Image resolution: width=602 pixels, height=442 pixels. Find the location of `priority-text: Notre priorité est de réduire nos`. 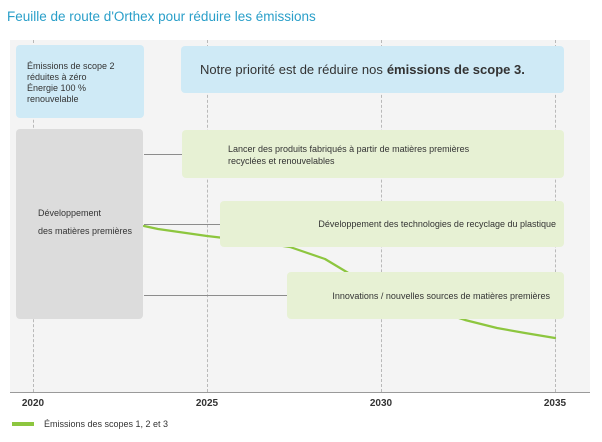

priority-text: Notre priorité est de réduire nos is located at coordinates (291, 69).